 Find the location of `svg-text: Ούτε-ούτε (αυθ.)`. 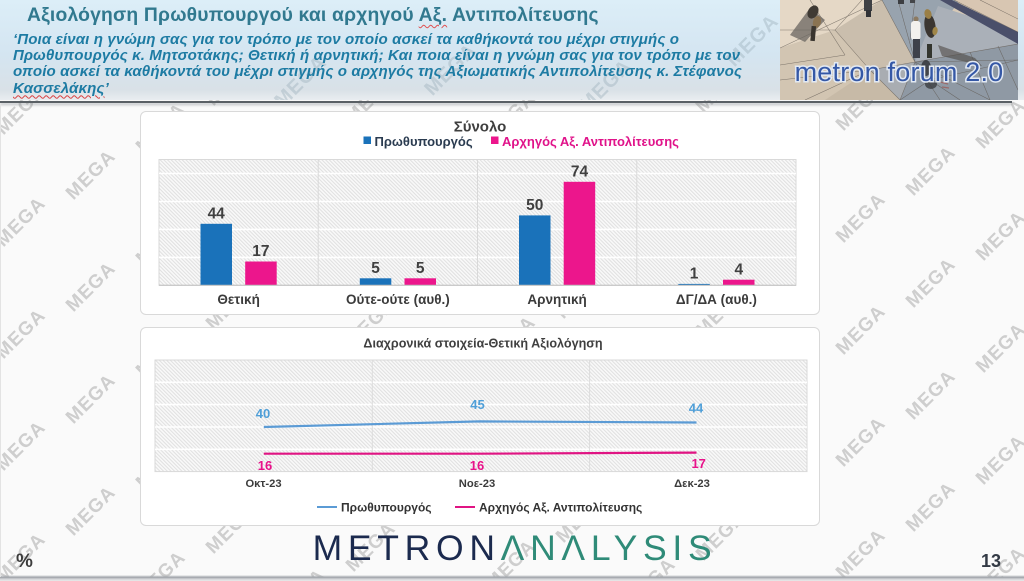

svg-text: Ούτε-ούτε (αυθ.) is located at coordinates (398, 299).